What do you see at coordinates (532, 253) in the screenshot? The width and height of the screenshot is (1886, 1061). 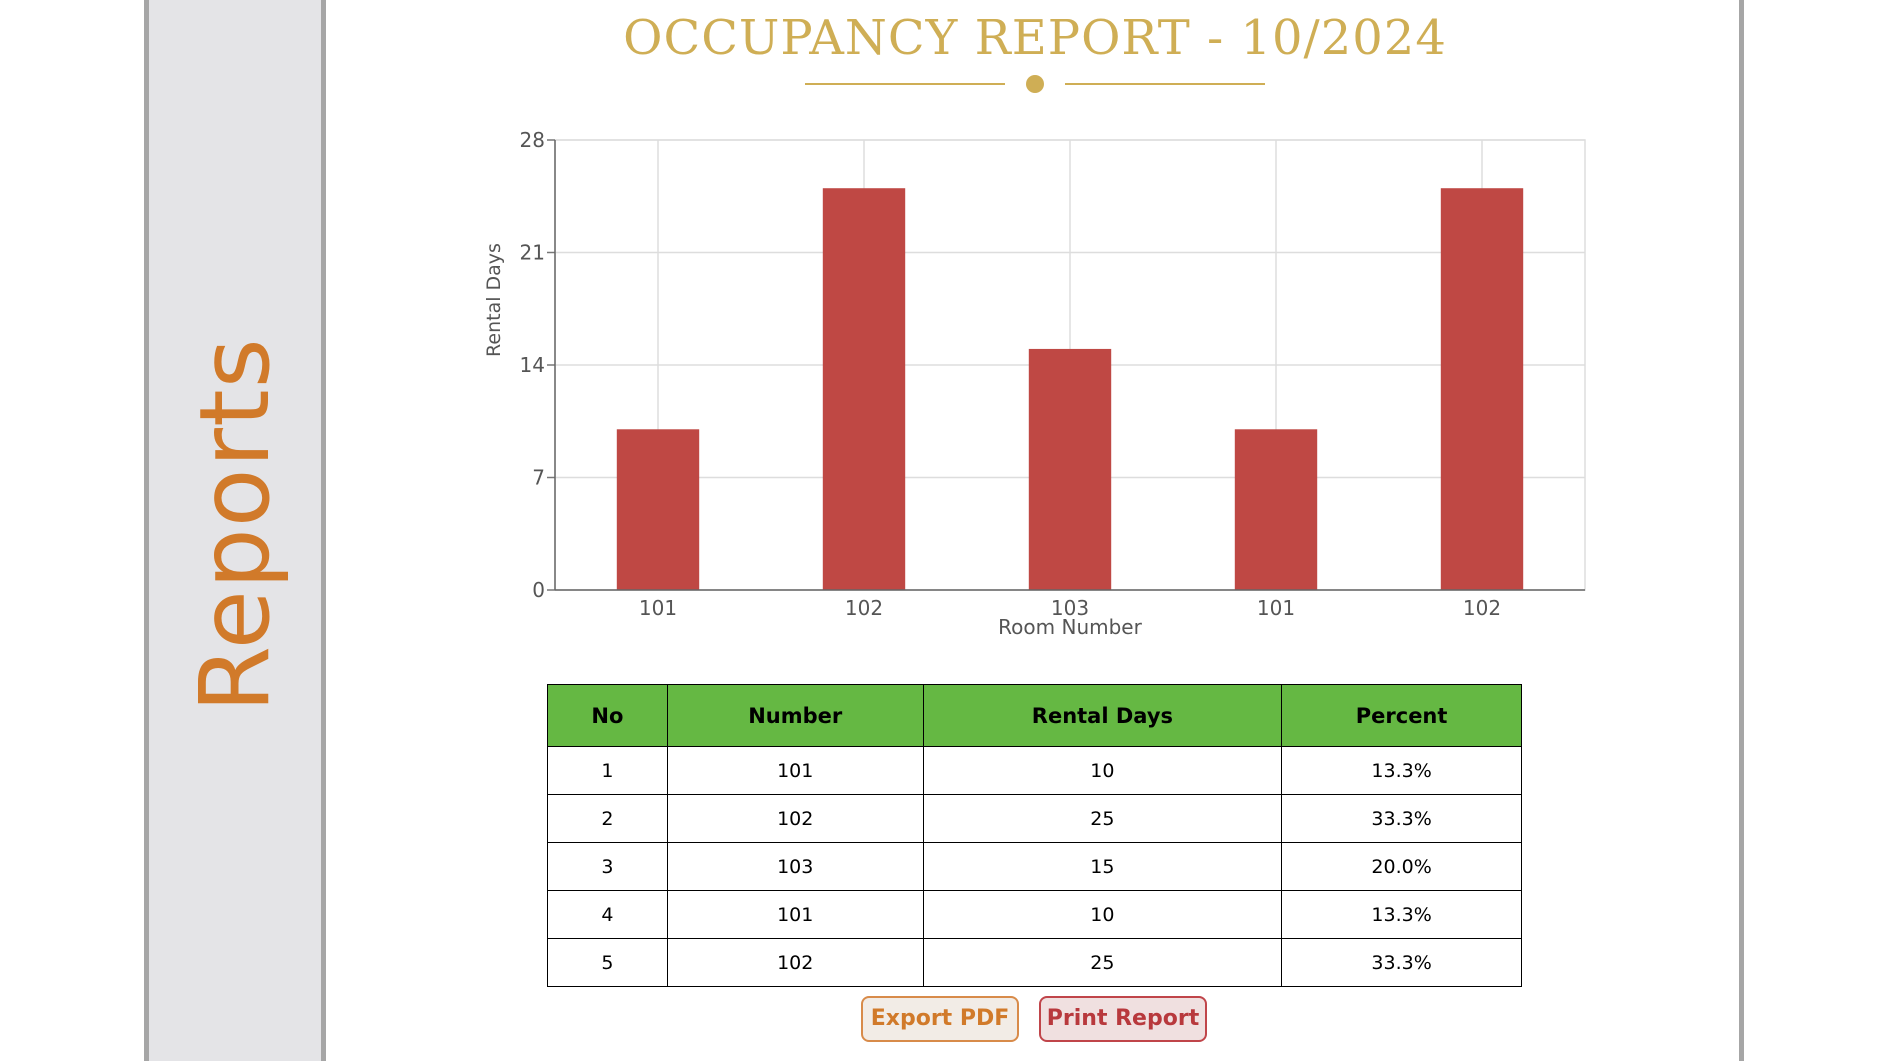 I see `y-tick-label: 21` at bounding box center [532, 253].